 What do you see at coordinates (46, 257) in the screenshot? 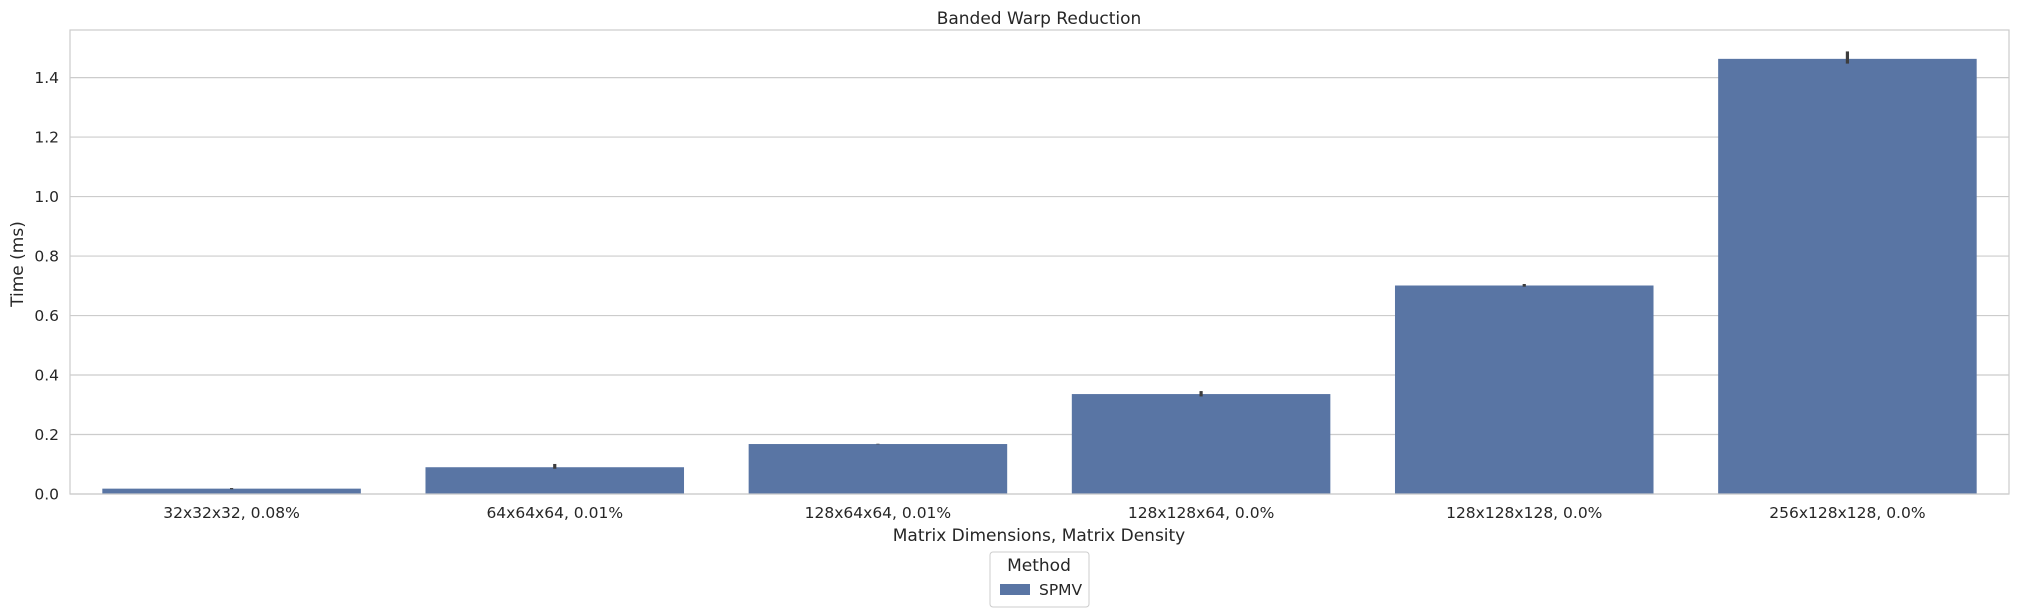
I see `y-tick-label: 0.8` at bounding box center [46, 257].